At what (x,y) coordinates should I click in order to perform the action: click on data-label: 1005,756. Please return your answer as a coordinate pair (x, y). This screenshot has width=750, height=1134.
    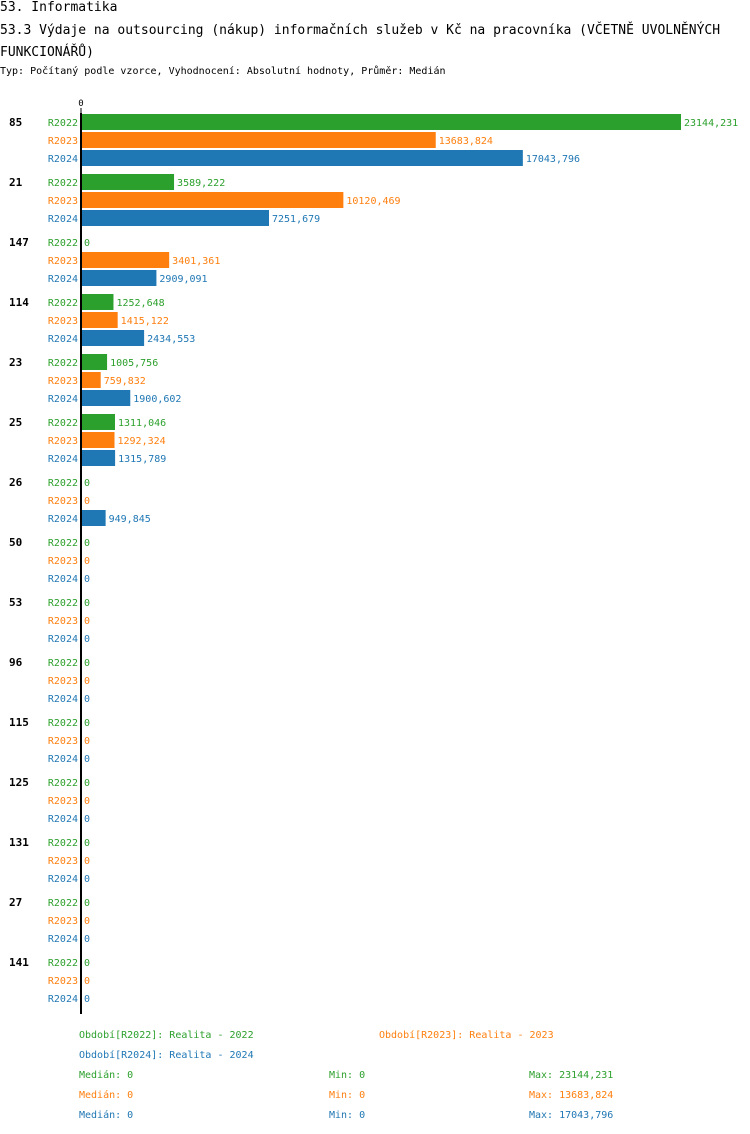
    Looking at the image, I should click on (134, 363).